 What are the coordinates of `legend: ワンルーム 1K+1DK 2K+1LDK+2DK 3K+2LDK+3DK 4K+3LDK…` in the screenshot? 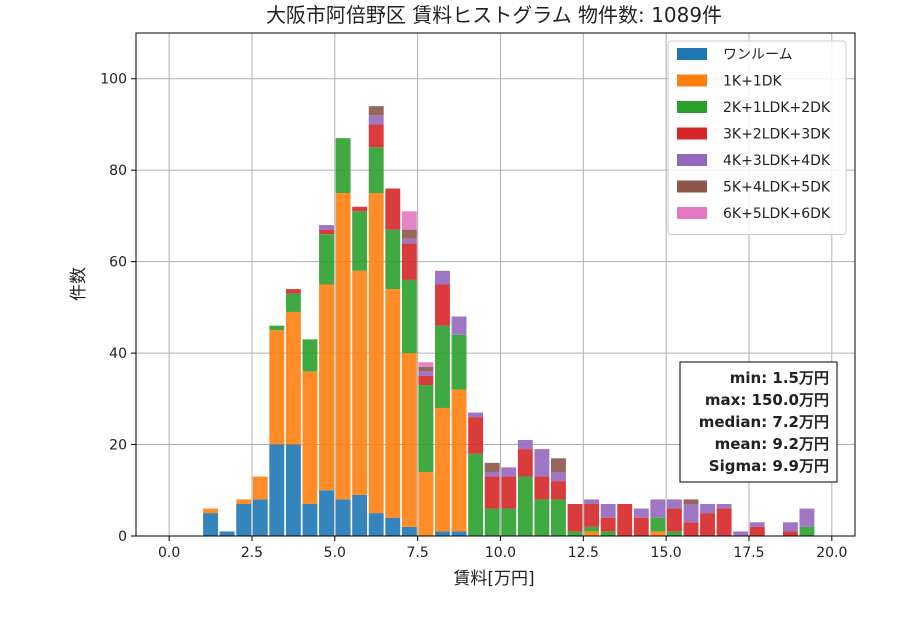 It's located at (757, 137).